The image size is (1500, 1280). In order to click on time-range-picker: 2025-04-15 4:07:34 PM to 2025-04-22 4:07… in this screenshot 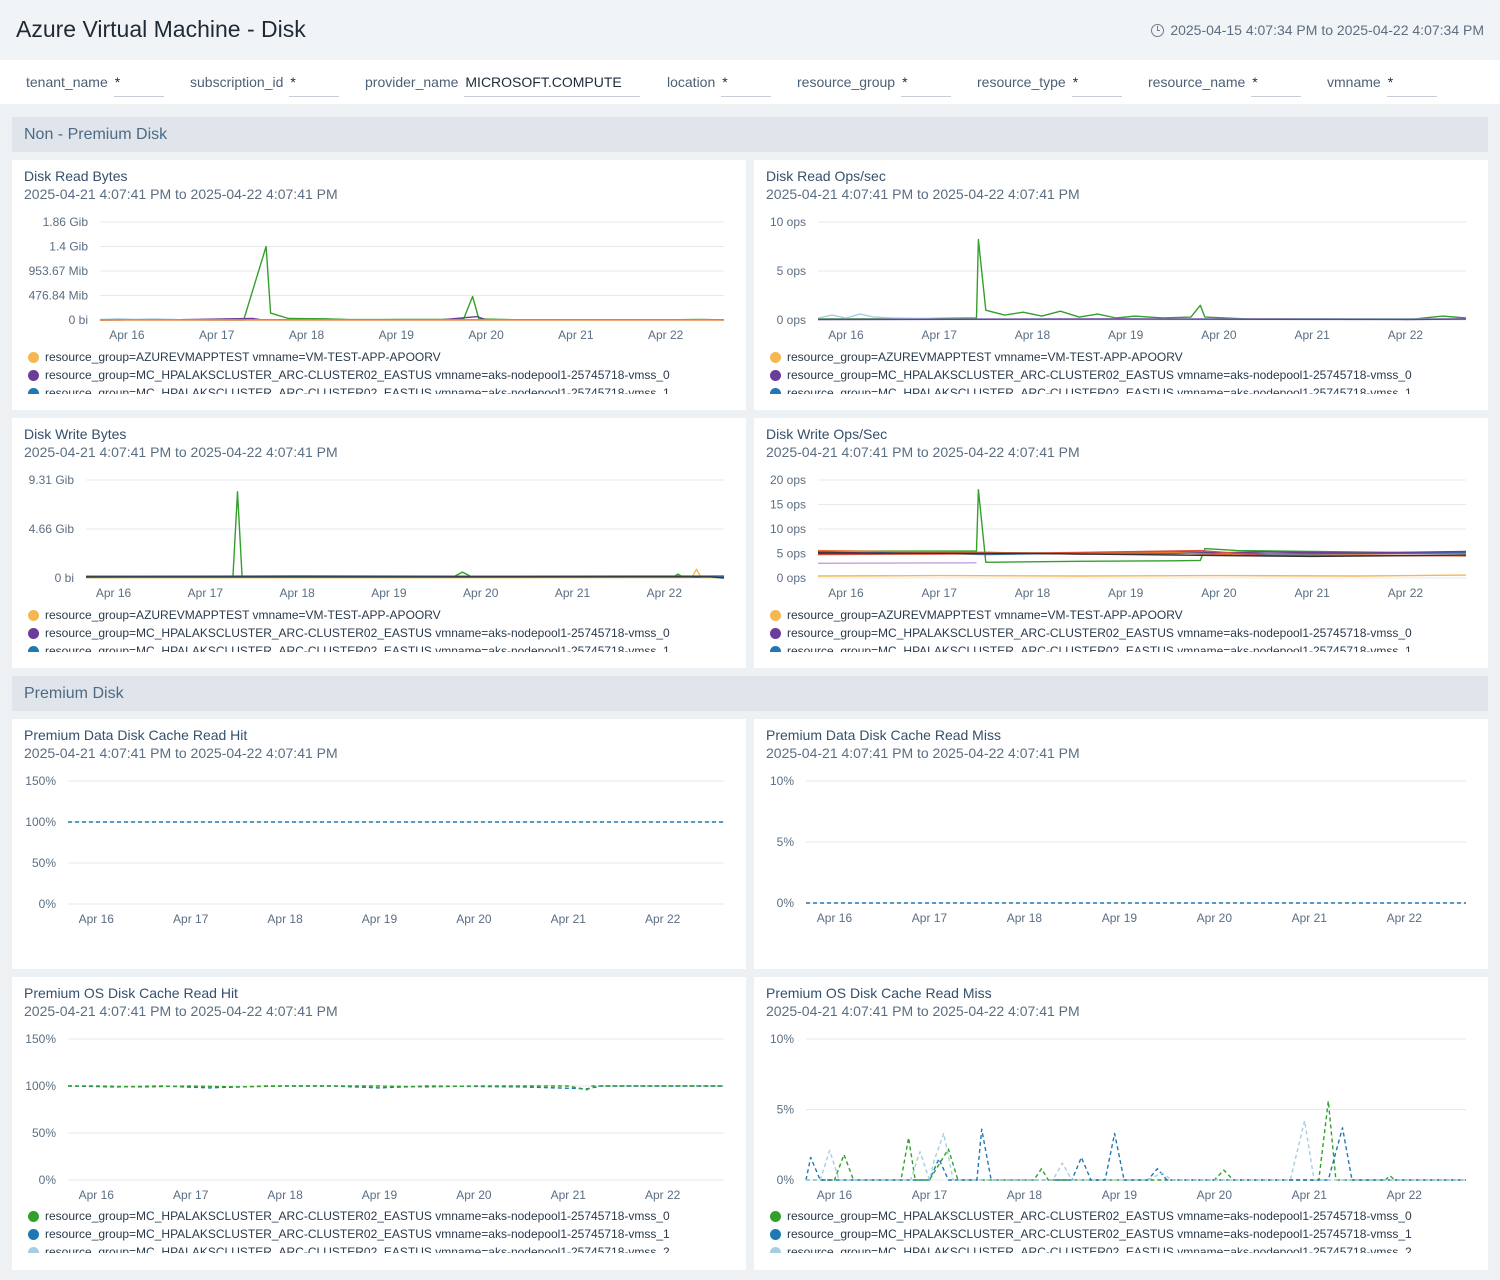, I will do `click(1317, 30)`.